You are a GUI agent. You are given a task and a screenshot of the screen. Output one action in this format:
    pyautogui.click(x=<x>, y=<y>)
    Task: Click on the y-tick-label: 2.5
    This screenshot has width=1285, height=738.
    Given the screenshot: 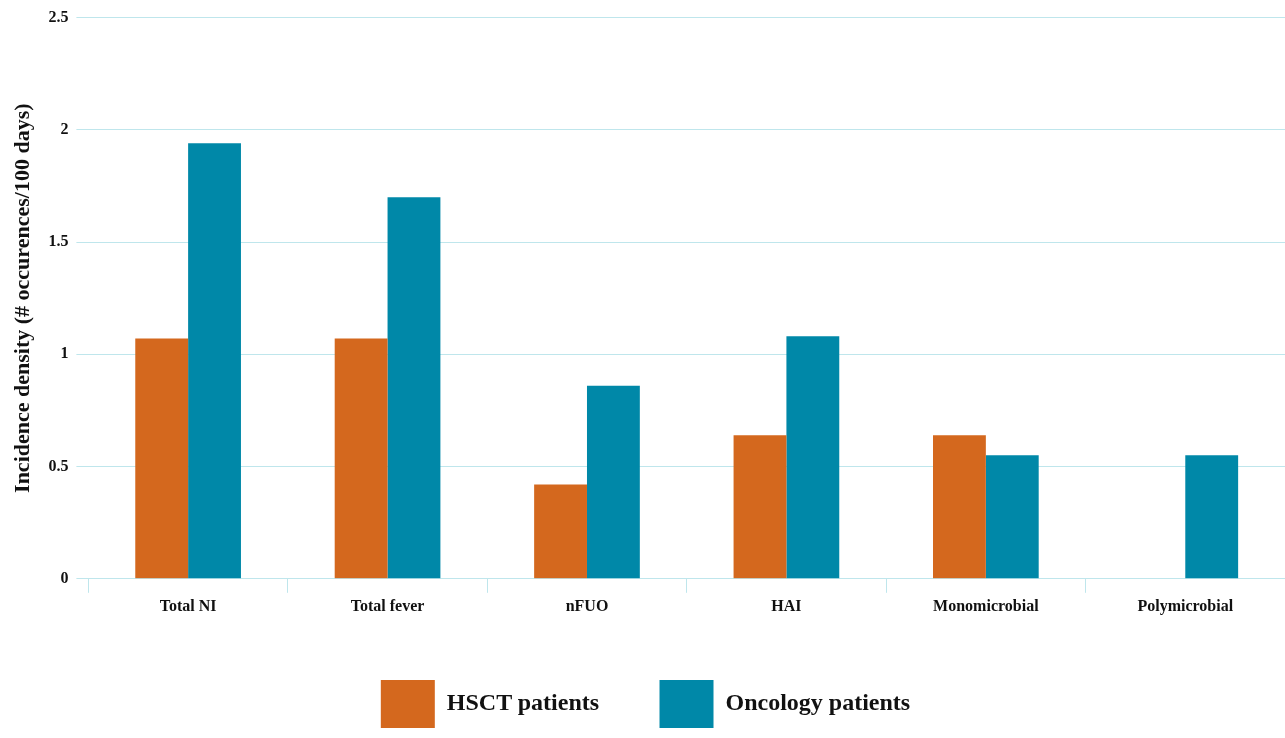 What is the action you would take?
    pyautogui.click(x=58, y=16)
    